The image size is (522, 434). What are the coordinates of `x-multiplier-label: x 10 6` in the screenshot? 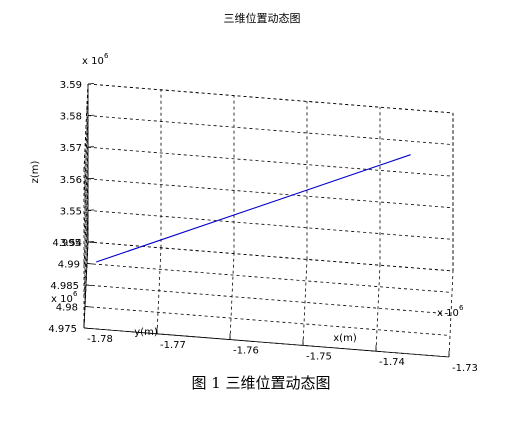 It's located at (450, 311).